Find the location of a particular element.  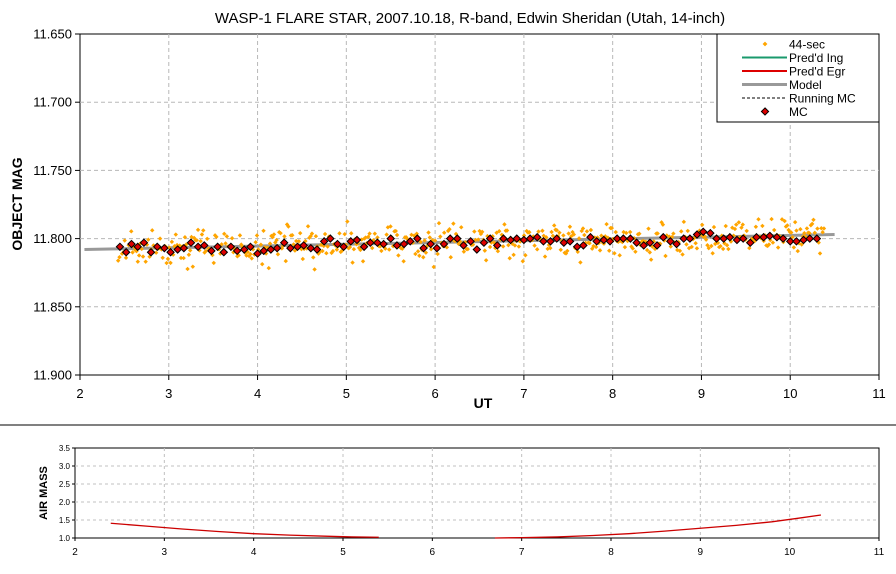

x-tick-label: 9 is located at coordinates (701, 393).